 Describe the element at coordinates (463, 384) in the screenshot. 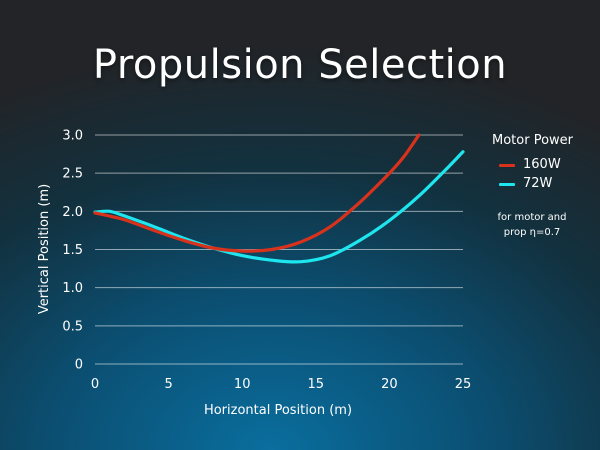

I see `x-tick-label: 25` at that location.